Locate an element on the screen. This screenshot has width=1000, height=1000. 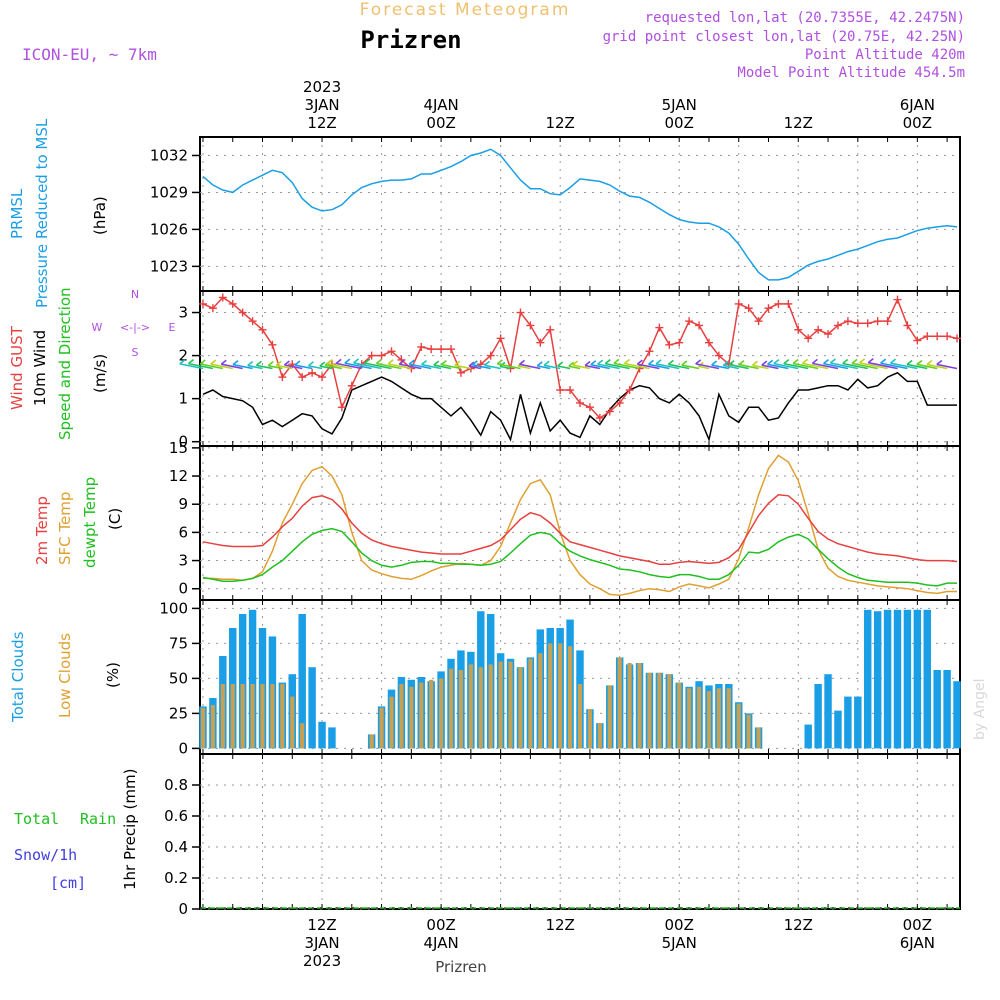
compass-east: E is located at coordinates (172, 327).